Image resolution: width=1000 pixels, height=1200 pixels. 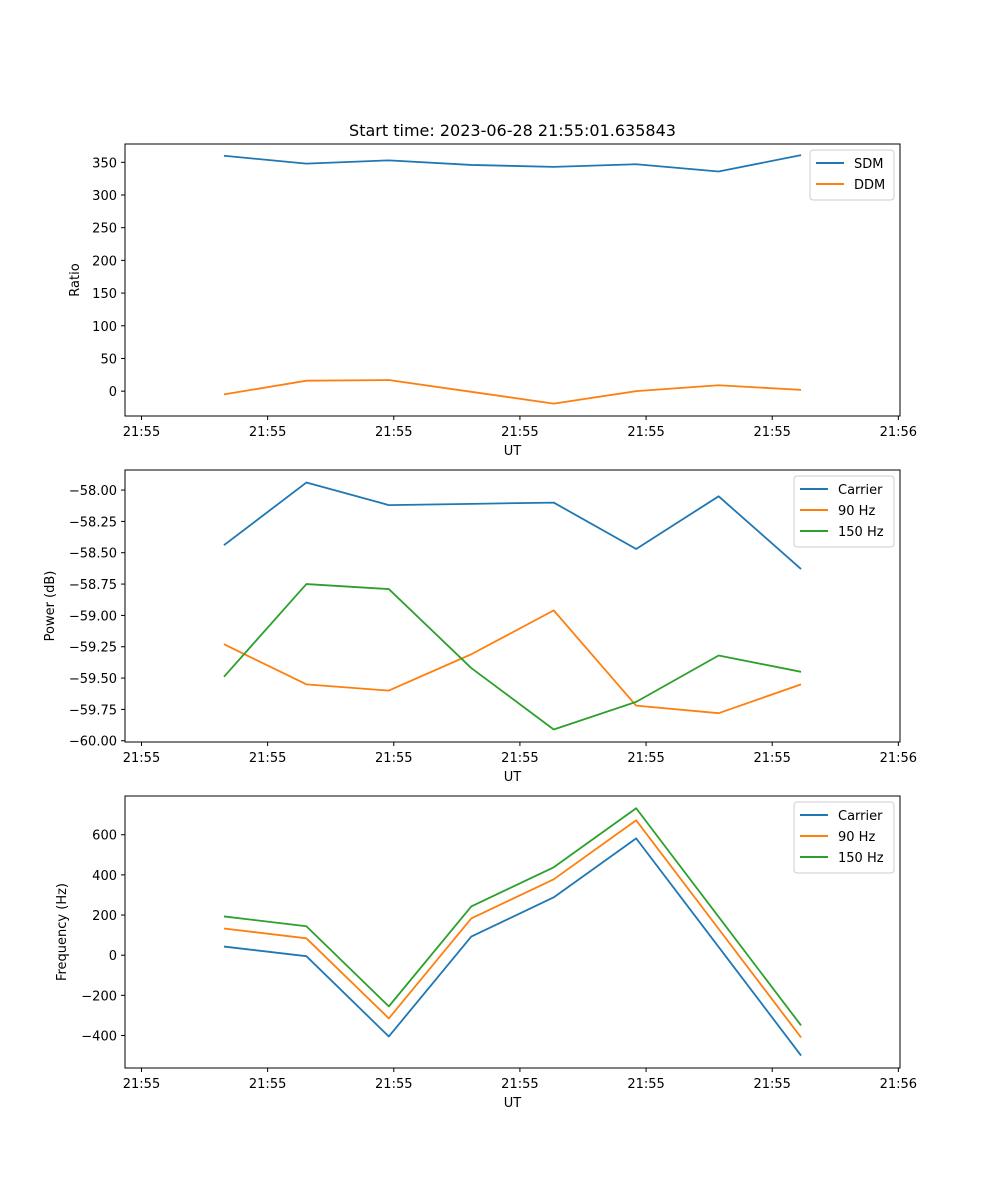 What do you see at coordinates (93, 679) in the screenshot?
I see `y-tick-label: −59.50` at bounding box center [93, 679].